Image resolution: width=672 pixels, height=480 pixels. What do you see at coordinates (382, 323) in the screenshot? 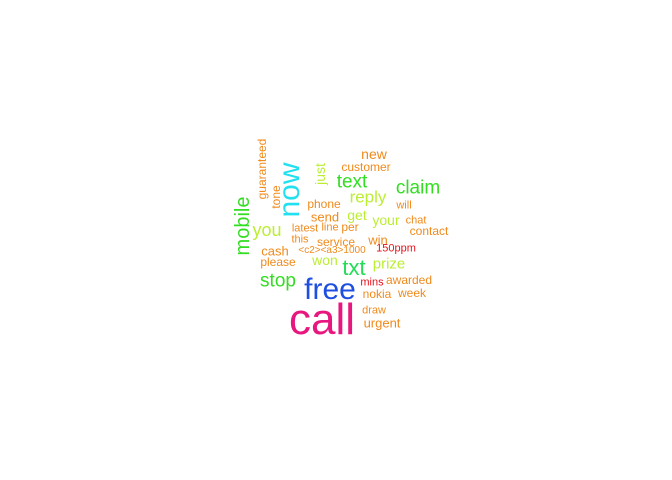
I see `word-39: urgent` at bounding box center [382, 323].